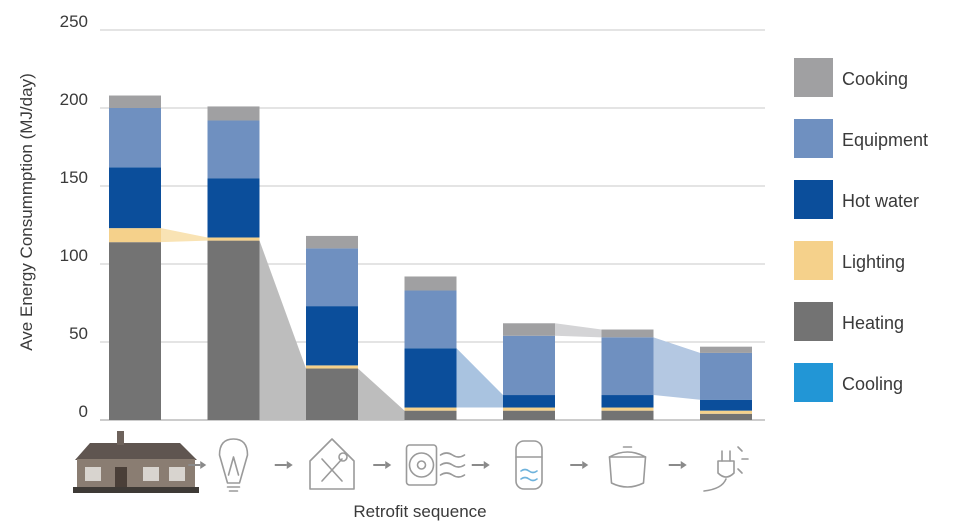 The image size is (962, 526). I want to click on water-heater-icon, so click(529, 465).